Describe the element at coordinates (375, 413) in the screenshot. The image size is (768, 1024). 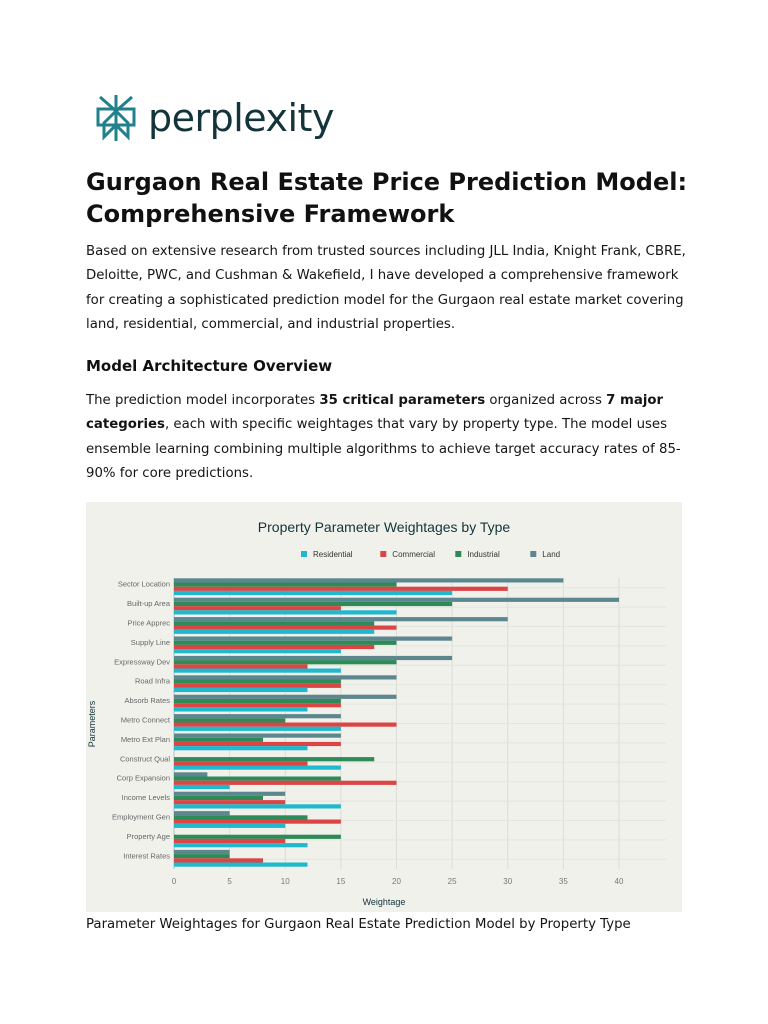
I see `bold-text: 7 major categories` at that location.